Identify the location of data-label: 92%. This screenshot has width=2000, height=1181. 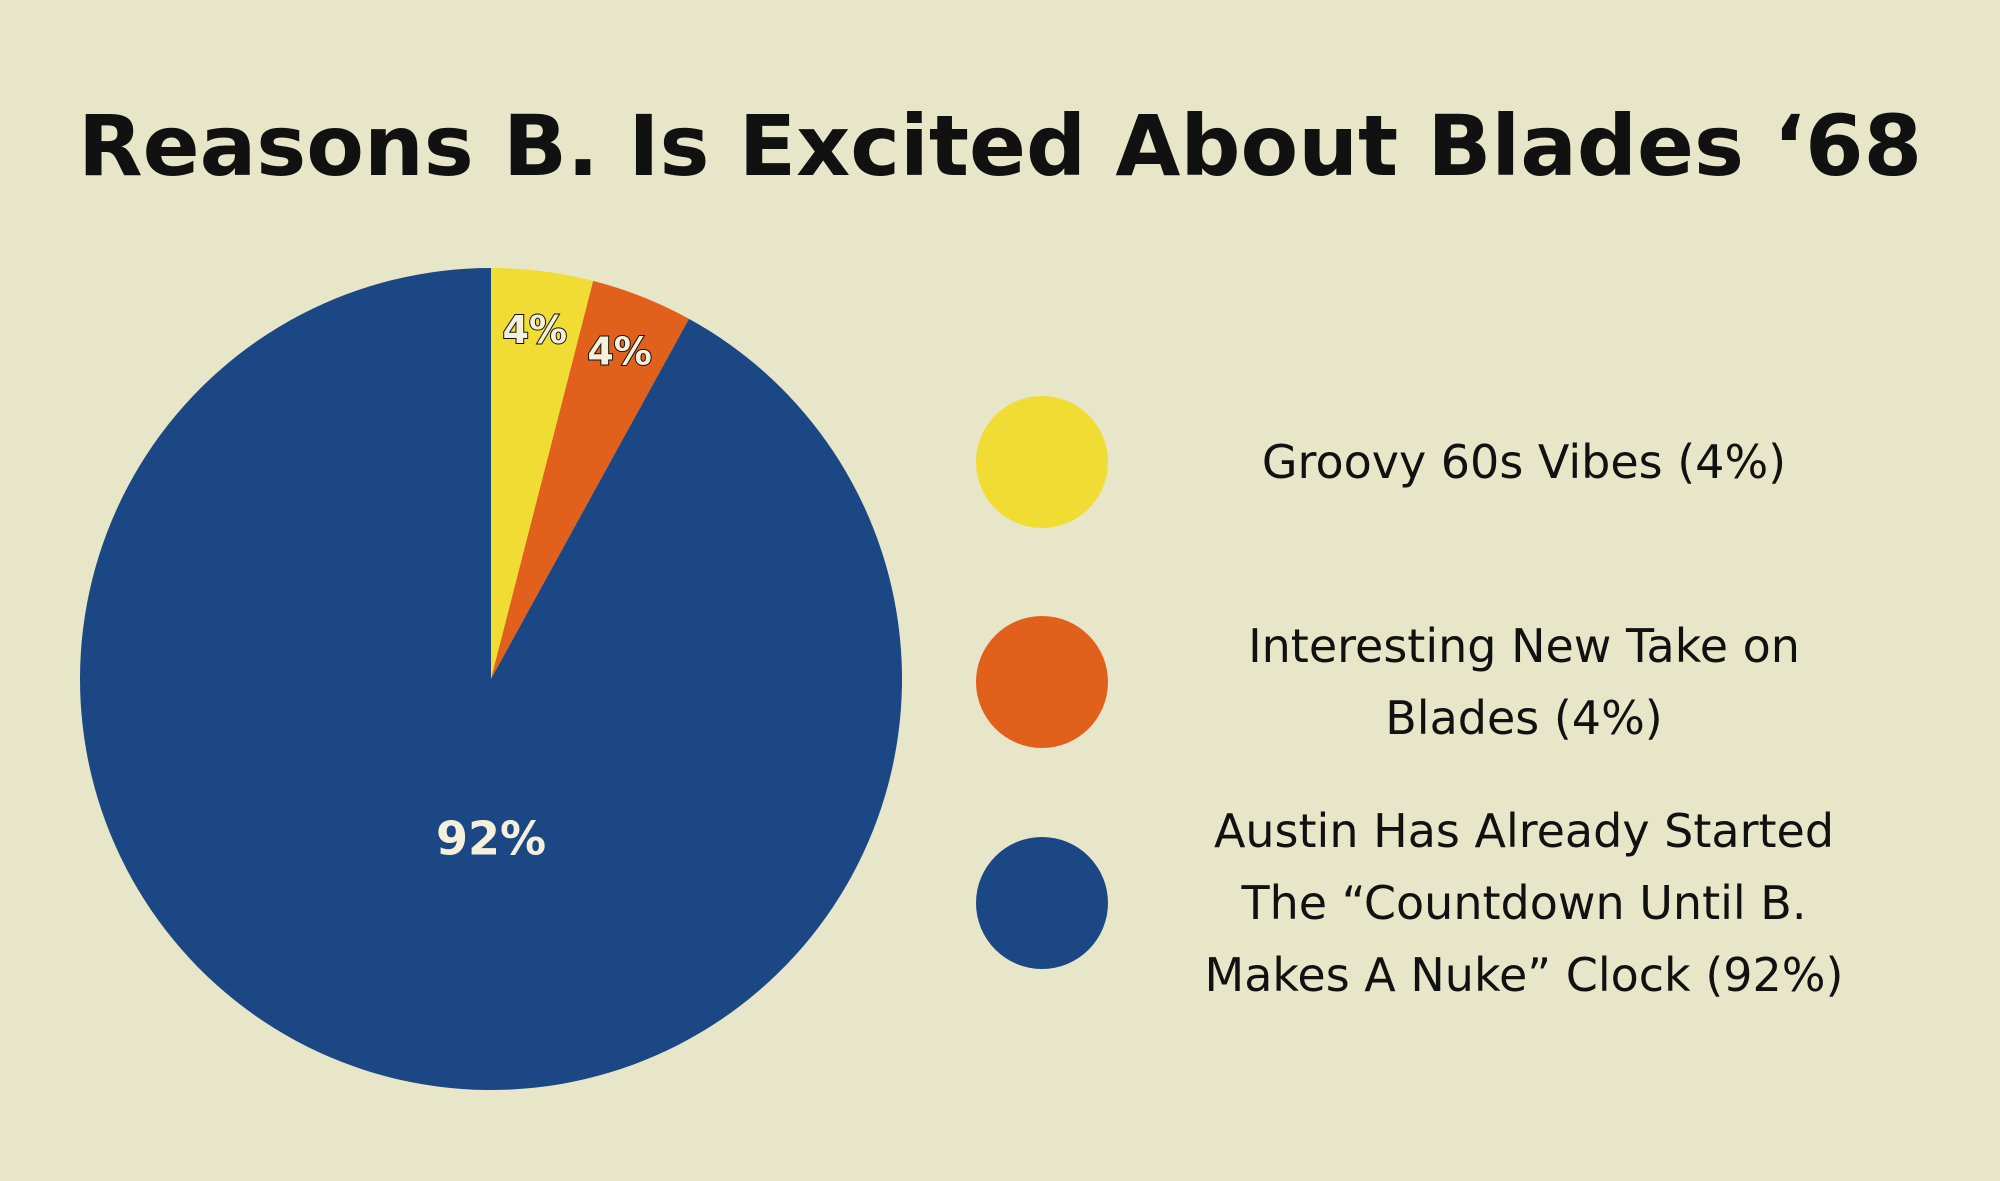
(491, 839).